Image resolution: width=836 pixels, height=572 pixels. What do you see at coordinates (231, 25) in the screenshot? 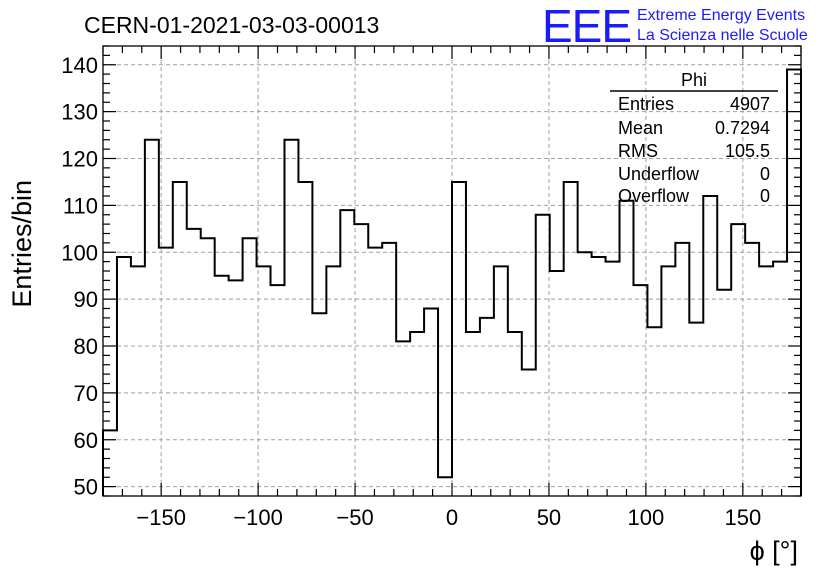
I see `chart-title: CERN-01-2021-03-03-00013` at bounding box center [231, 25].